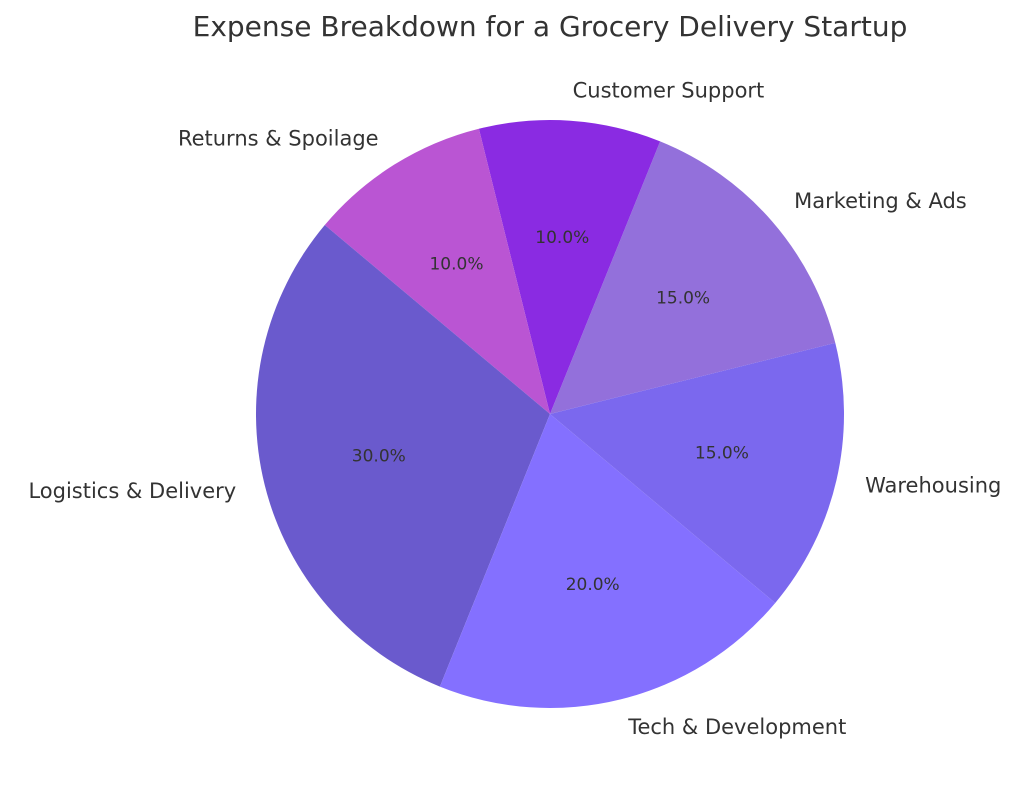  I want to click on pie-slice-marketing-and-ads, so click(693, 277).